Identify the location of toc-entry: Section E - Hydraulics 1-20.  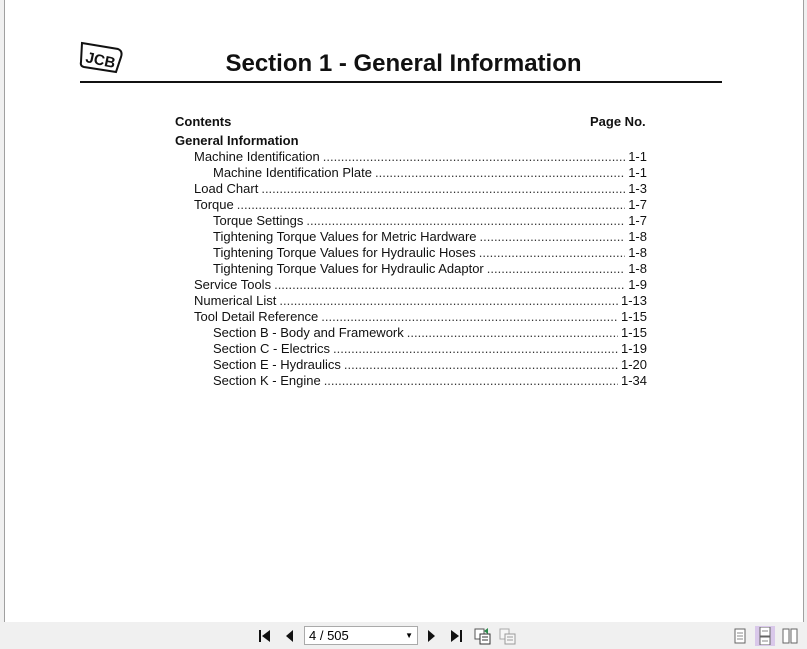
(430, 365).